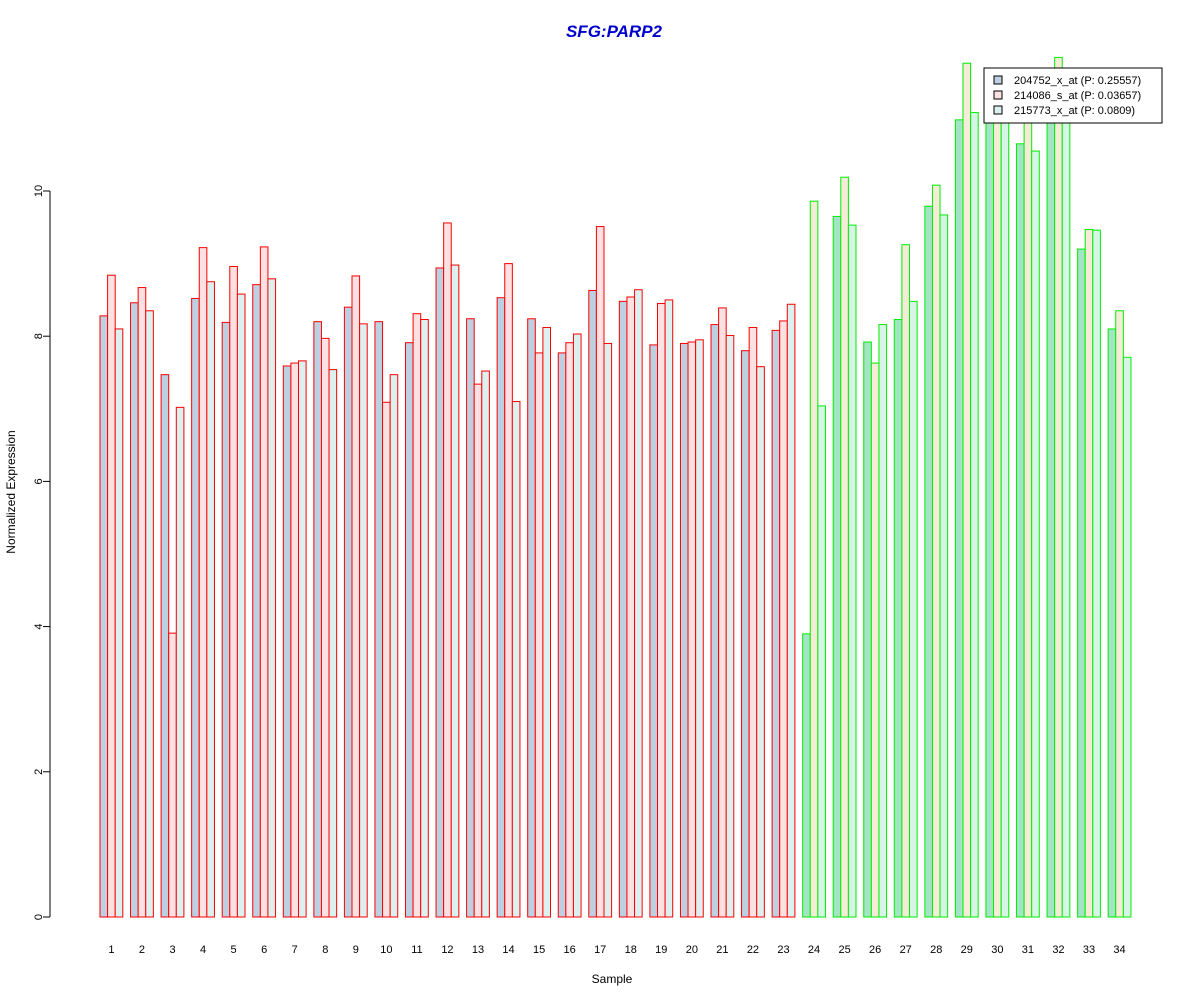 The width and height of the screenshot is (1200, 1000). Describe the element at coordinates (39, 481) in the screenshot. I see `y-tick-label: 6` at that location.